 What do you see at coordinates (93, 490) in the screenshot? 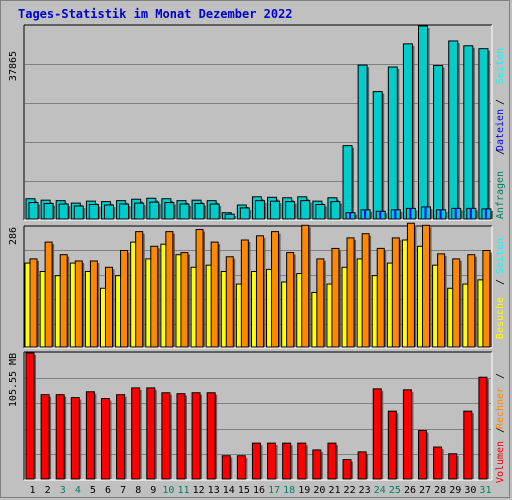
I see `x-tick-label: 5` at bounding box center [93, 490].